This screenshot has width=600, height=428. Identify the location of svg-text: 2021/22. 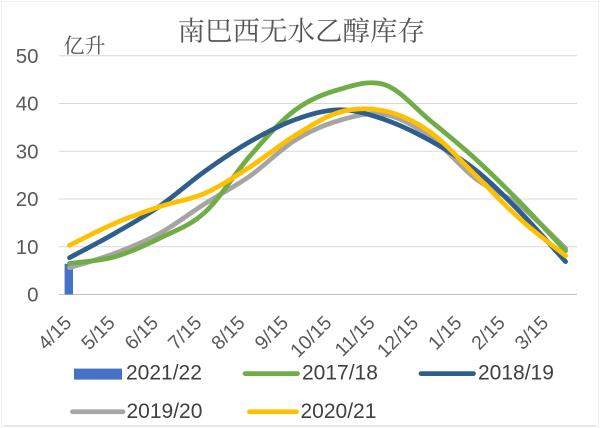
(164, 373).